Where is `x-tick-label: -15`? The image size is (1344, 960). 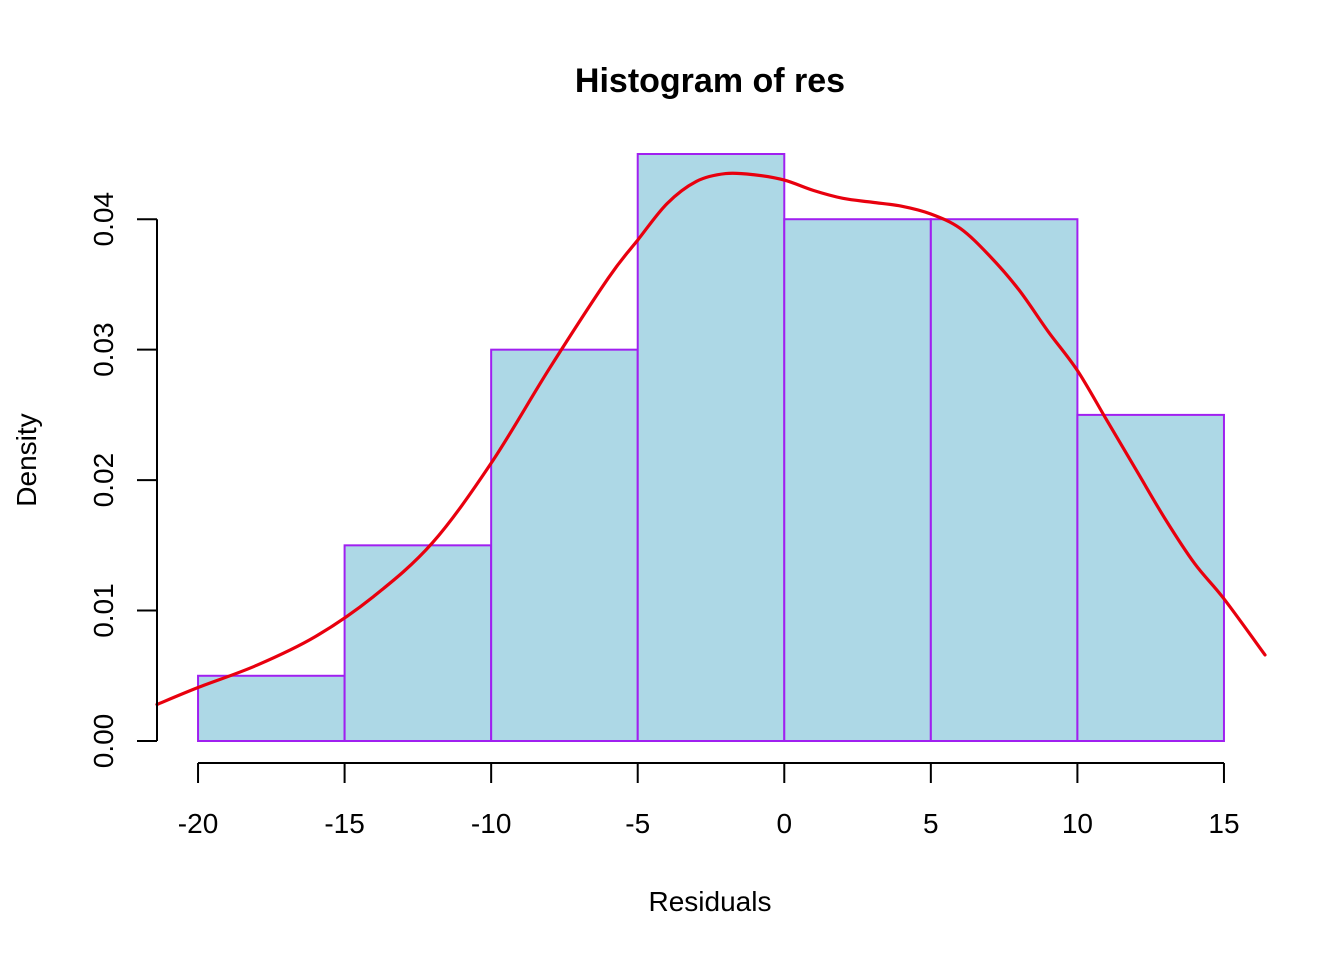
x-tick-label: -15 is located at coordinates (344, 823).